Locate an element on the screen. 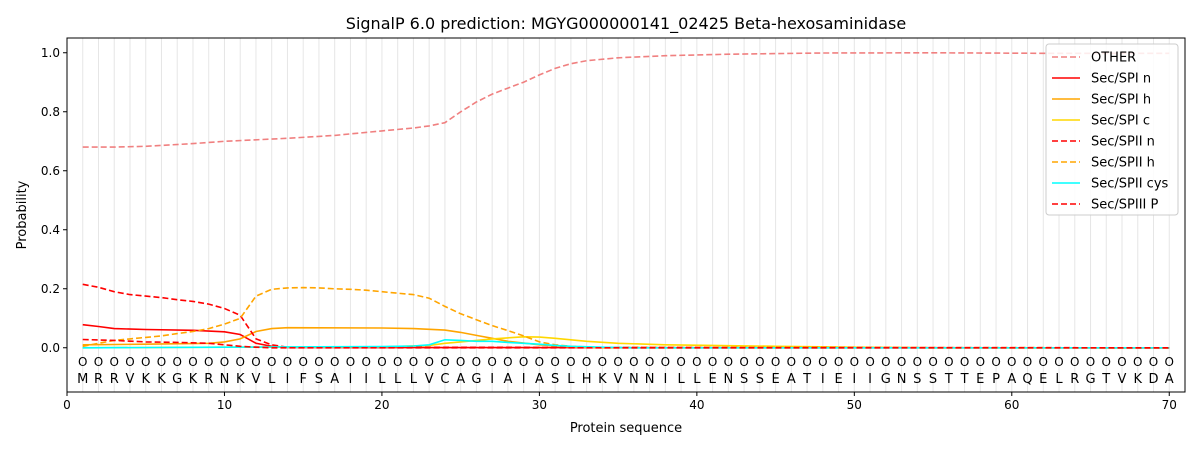  residue-letter: I is located at coordinates (823, 379).